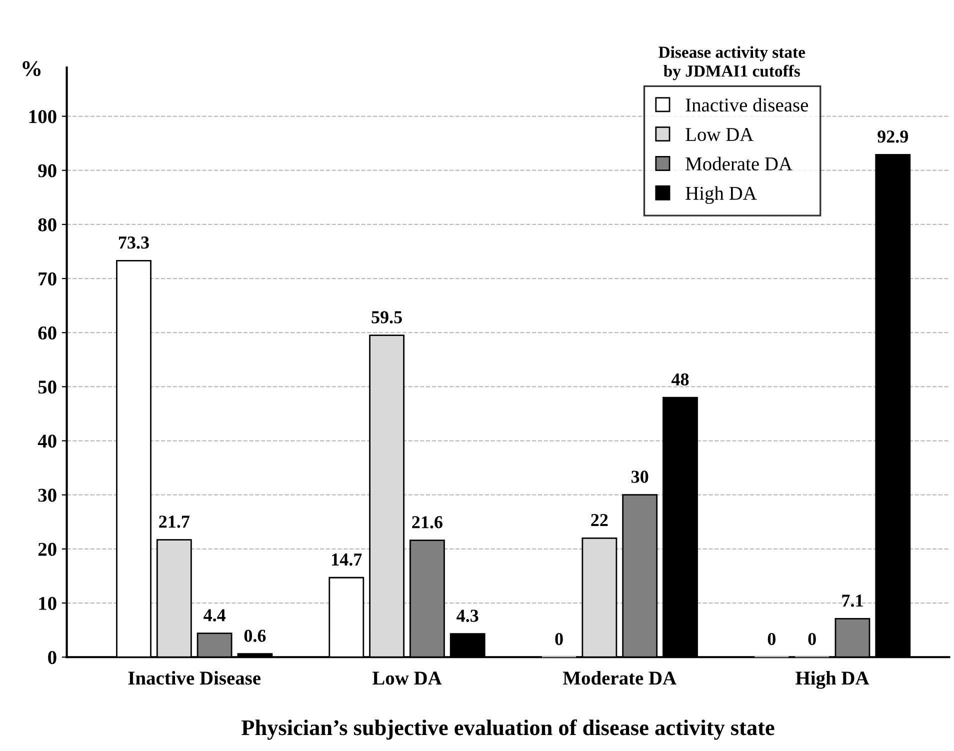 The width and height of the screenshot is (954, 751). Describe the element at coordinates (47, 333) in the screenshot. I see `y-tick-label: 60` at that location.